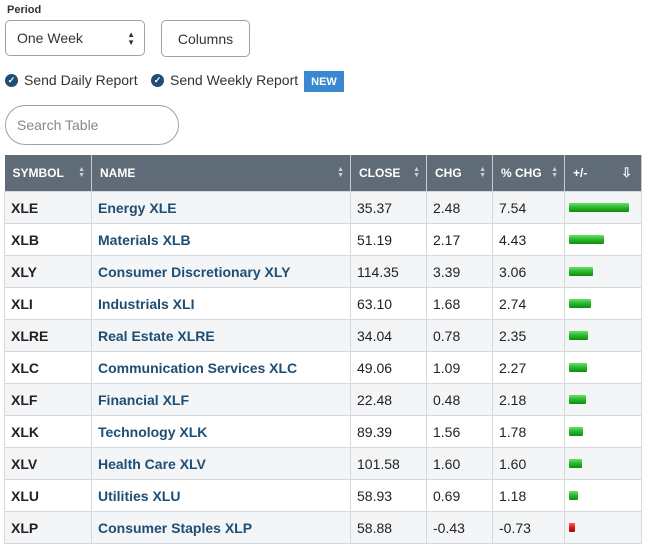 The width and height of the screenshot is (647, 544). Describe the element at coordinates (221, 303) in the screenshot. I see `name-link: Industrials XLI` at that location.